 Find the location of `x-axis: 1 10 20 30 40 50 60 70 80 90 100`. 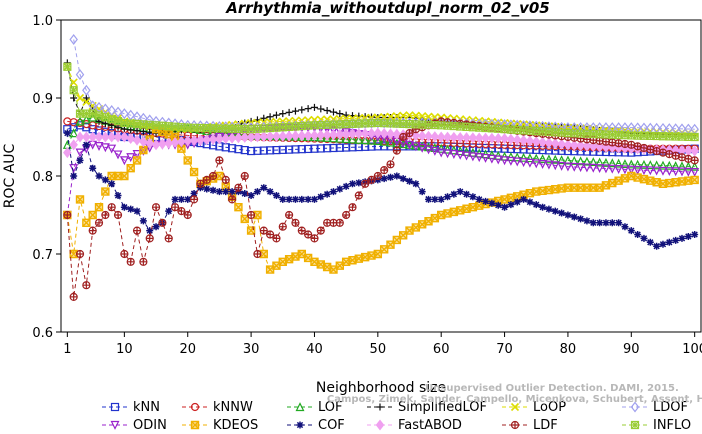

x-axis: 1 10 20 30 40 50 60 70 80 90 100 is located at coordinates (382, 344).